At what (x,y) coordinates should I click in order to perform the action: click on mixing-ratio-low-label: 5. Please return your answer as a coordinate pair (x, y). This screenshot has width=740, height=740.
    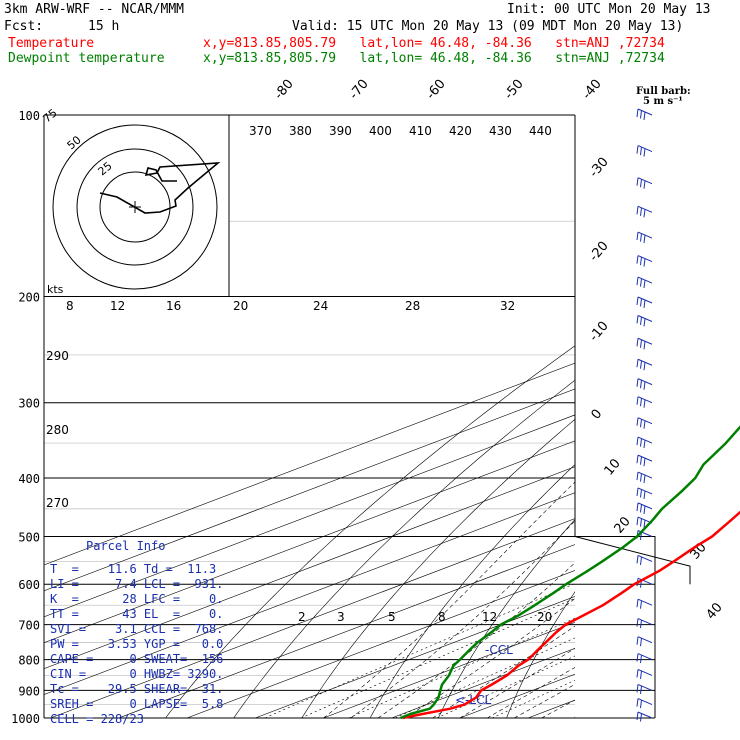
    Looking at the image, I should click on (392, 617).